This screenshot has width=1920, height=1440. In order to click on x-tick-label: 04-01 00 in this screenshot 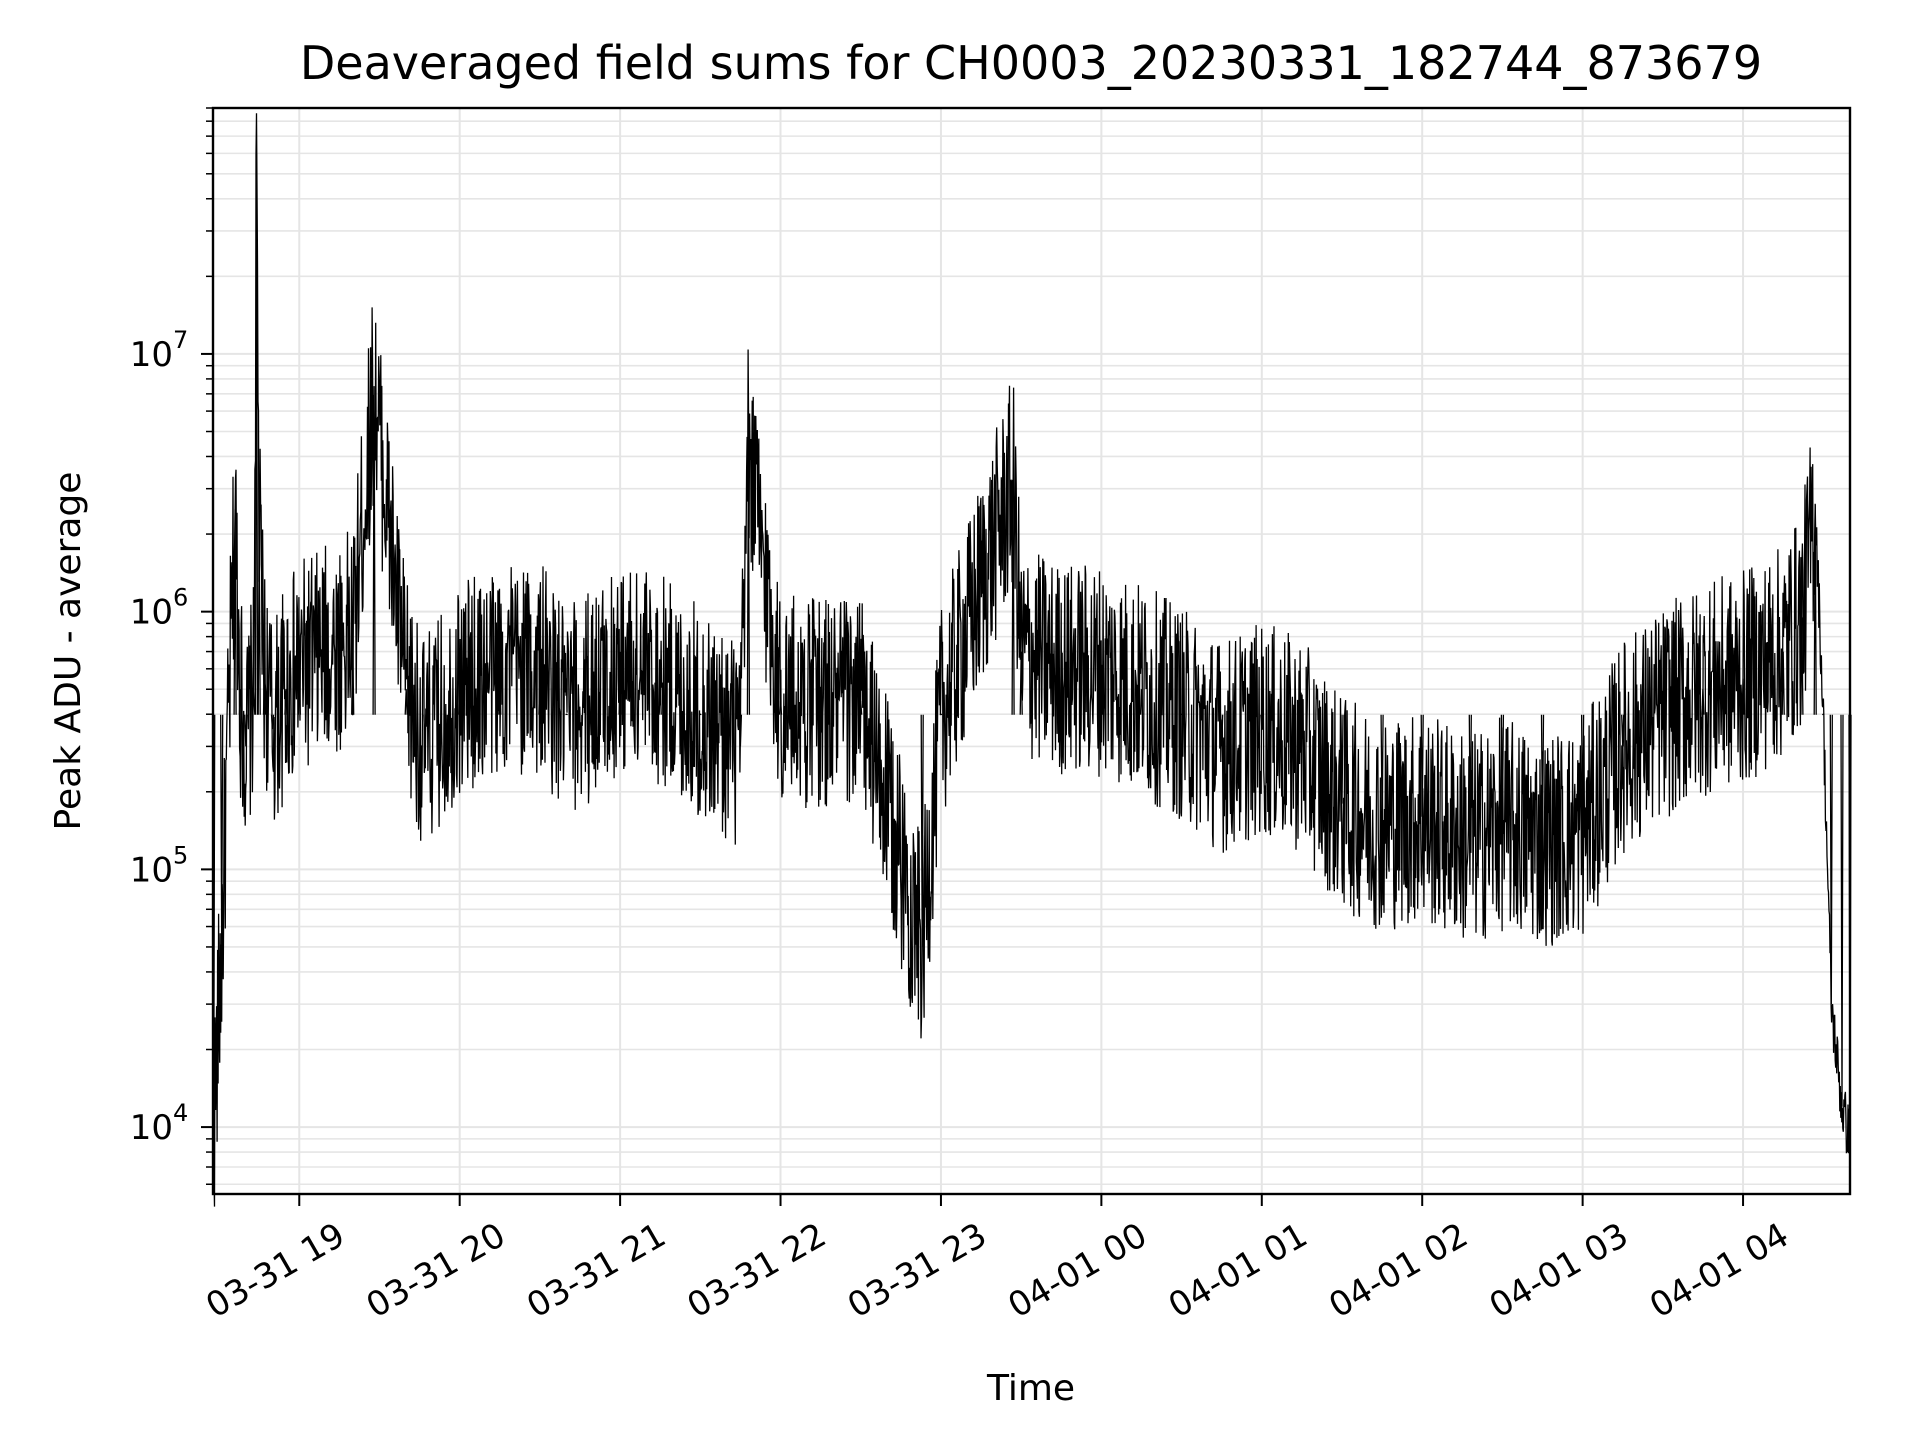, I will do `click(1077, 1270)`.